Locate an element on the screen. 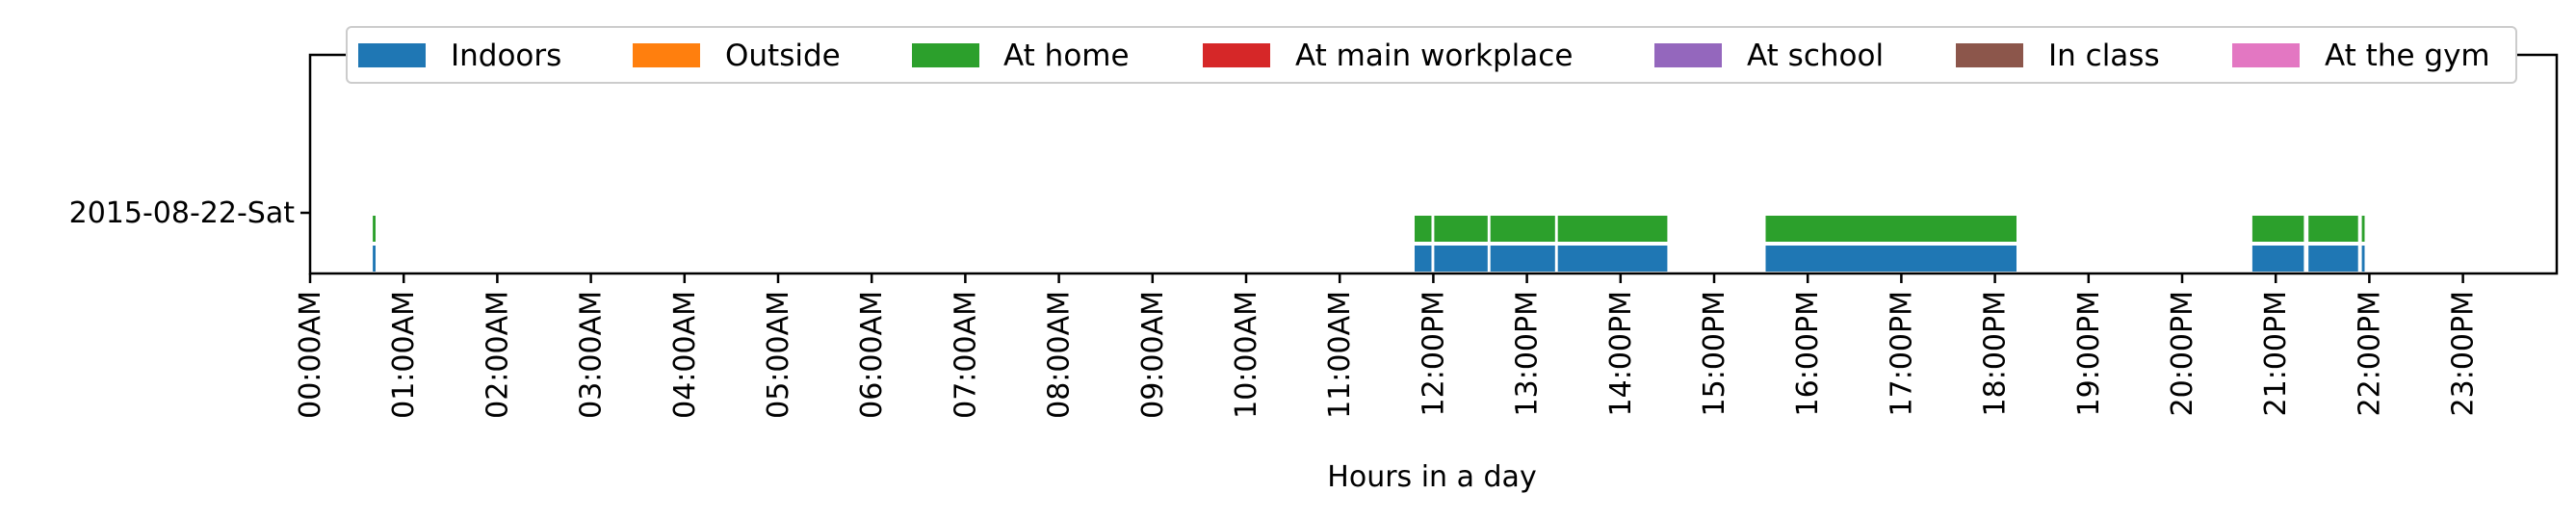 This screenshot has width=2576, height=520. y-tick-label-0: 2015-08-22-Sat is located at coordinates (182, 213).